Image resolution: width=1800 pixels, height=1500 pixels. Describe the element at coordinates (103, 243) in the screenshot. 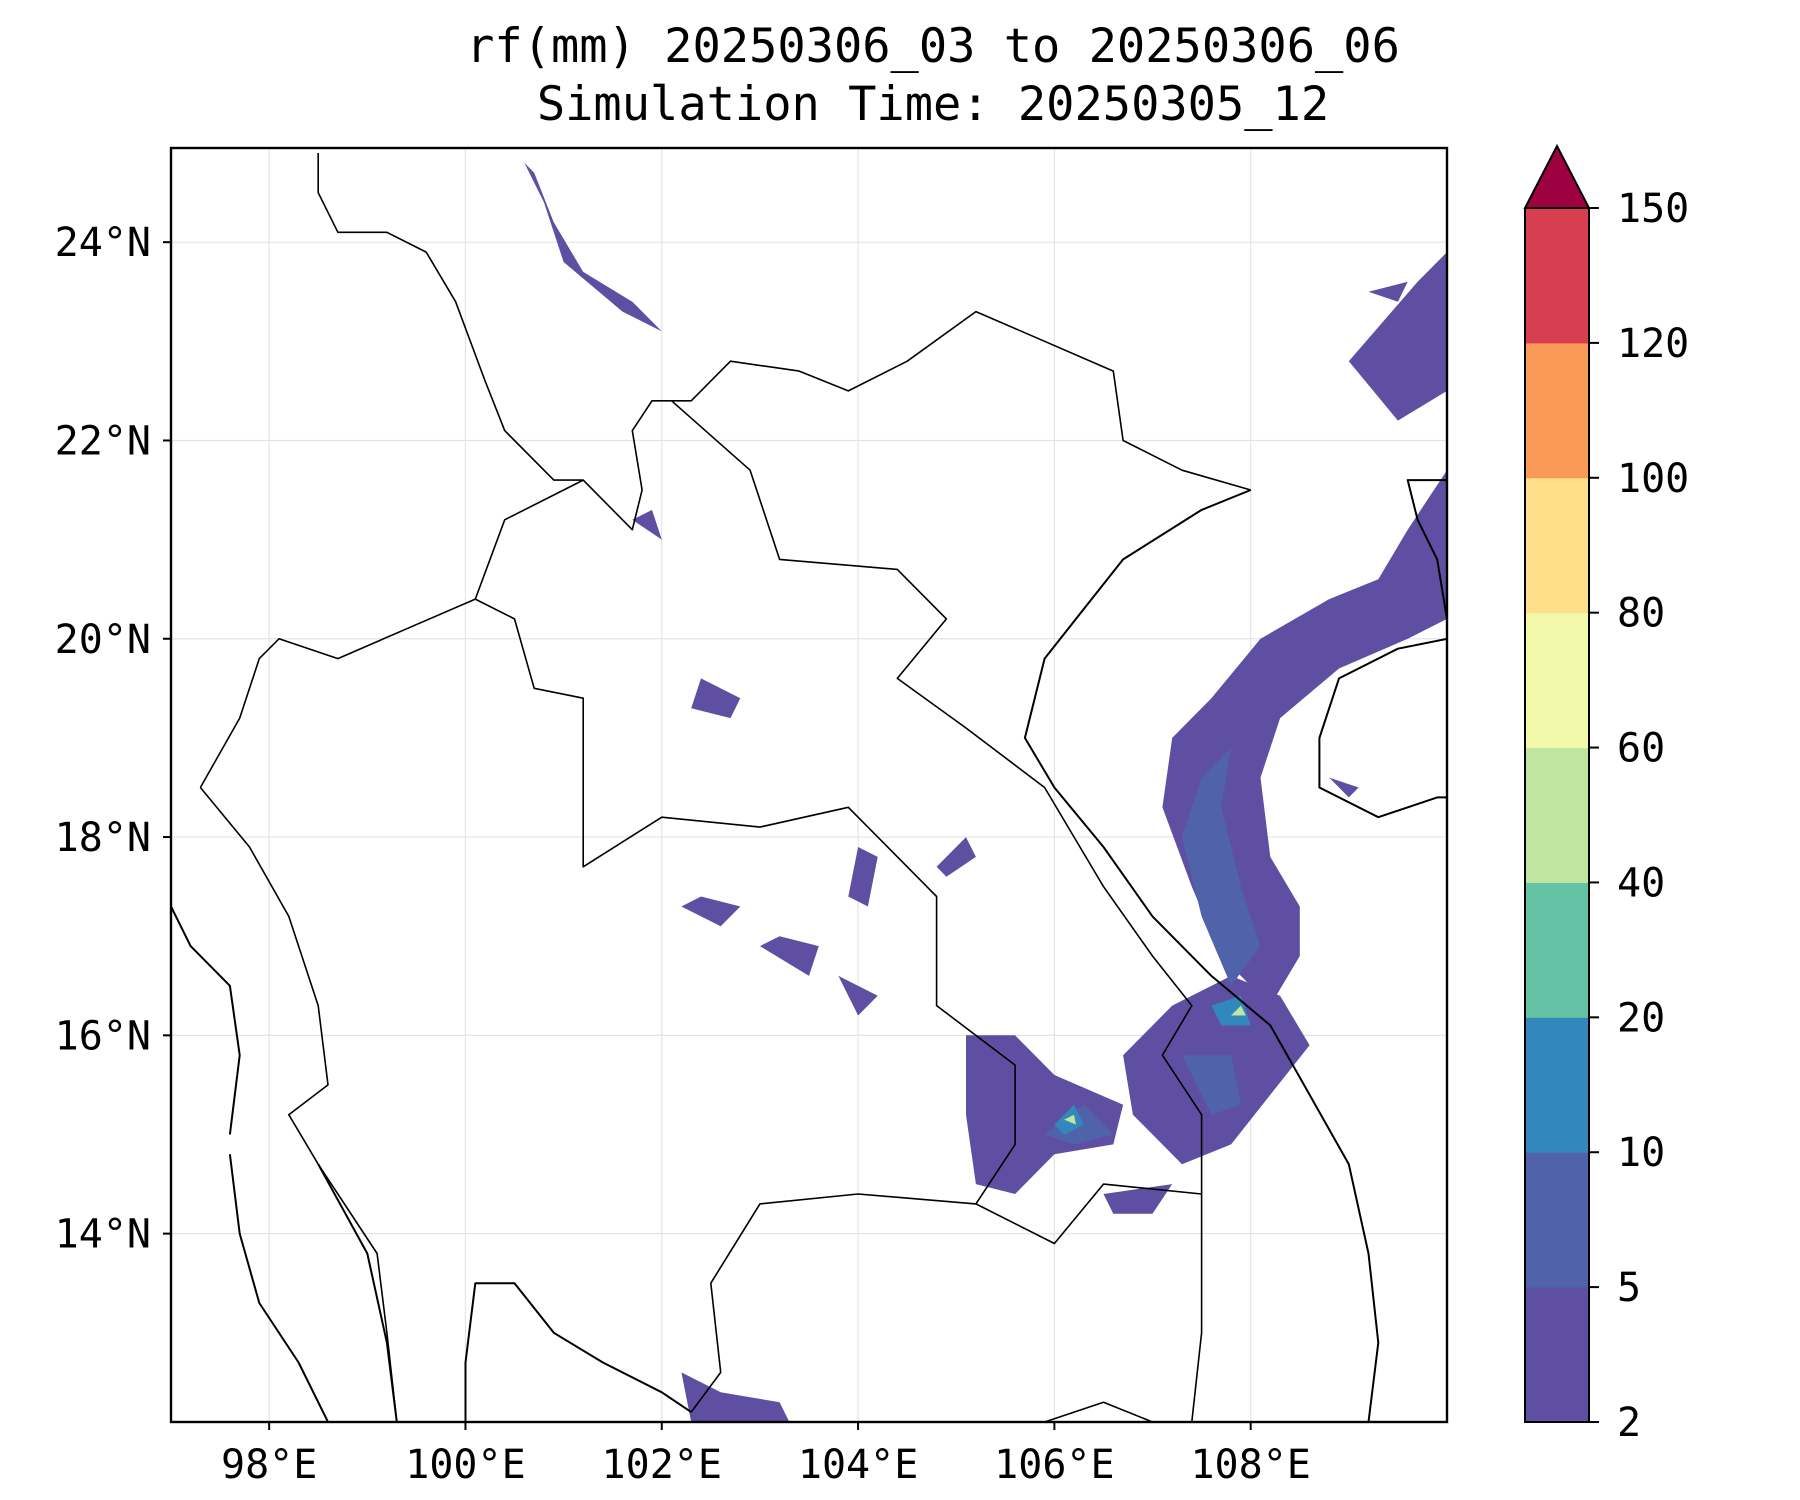

I see `y-tick-label: 24°N` at that location.